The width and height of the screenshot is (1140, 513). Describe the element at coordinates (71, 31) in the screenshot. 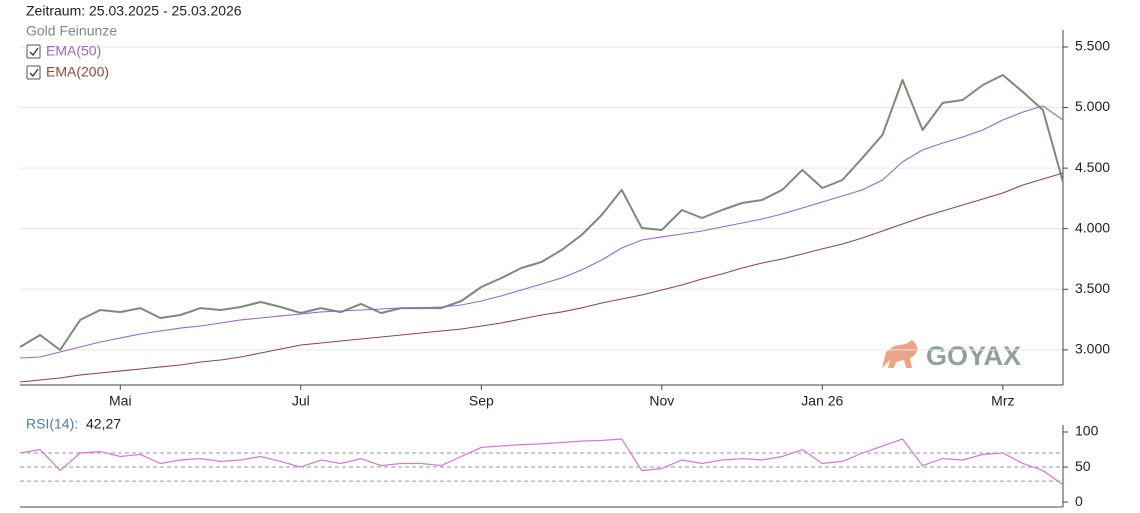

I see `subtitle: Gold Feinunze` at that location.